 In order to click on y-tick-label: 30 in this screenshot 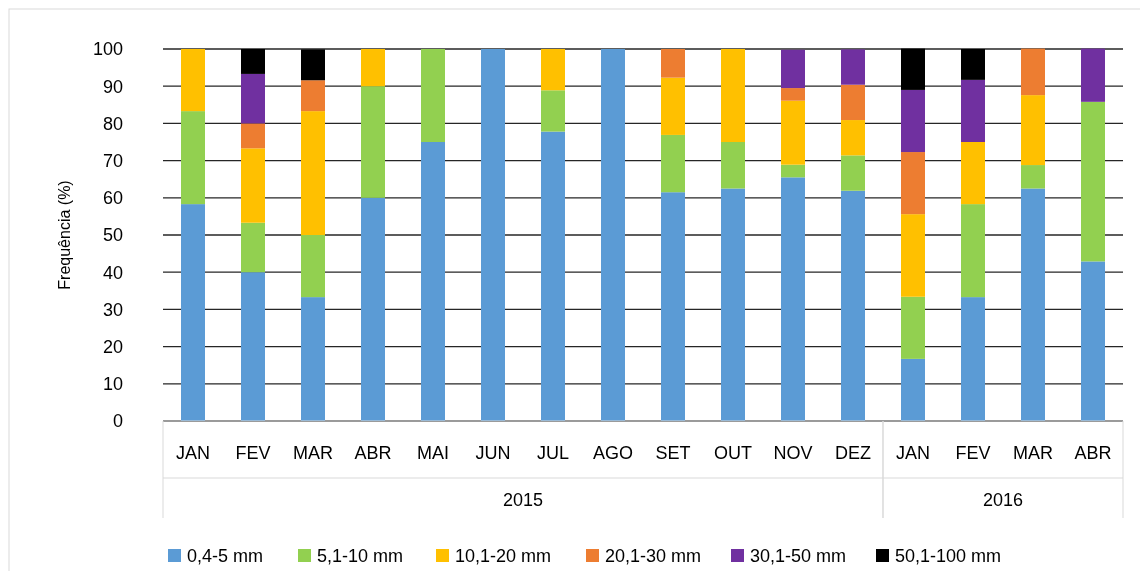, I will do `click(112, 309)`.